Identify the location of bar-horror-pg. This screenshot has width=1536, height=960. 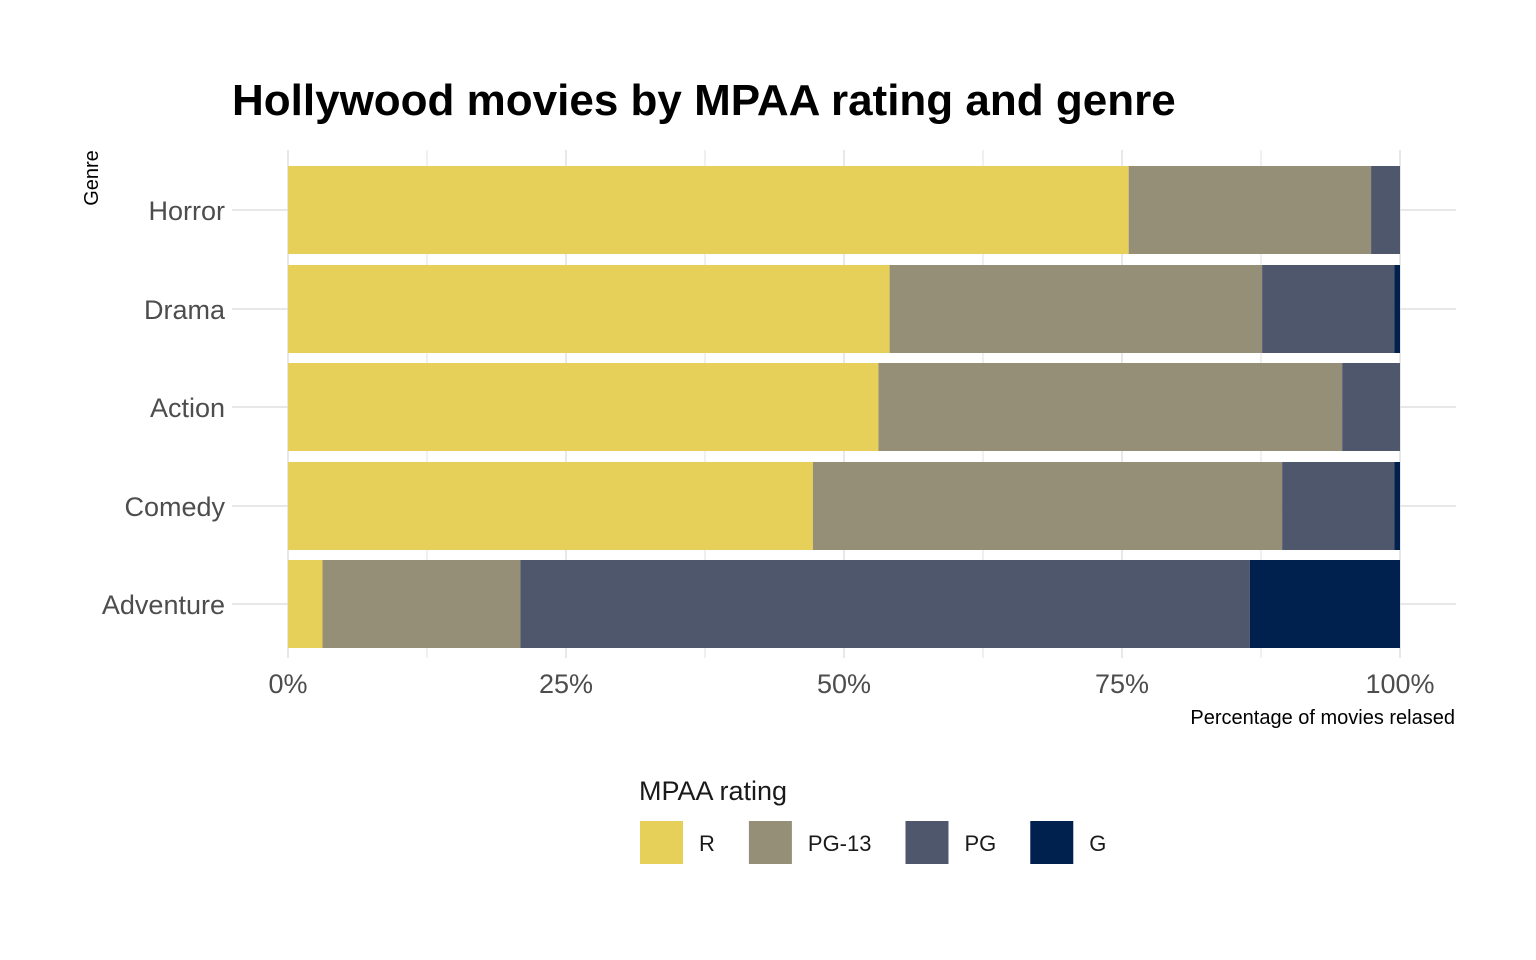
(1385, 210).